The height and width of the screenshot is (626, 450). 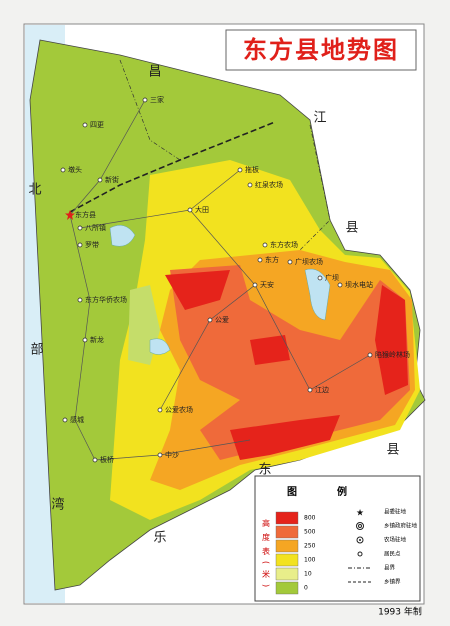 I want to click on place-label: 东方农场, so click(x=284, y=244).